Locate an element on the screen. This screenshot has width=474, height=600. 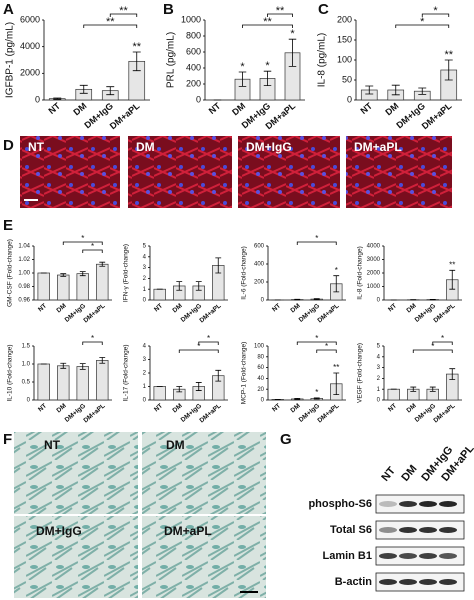
y-axis-label: GM-CSF (Fold-change) is located at coordinates (10, 273).